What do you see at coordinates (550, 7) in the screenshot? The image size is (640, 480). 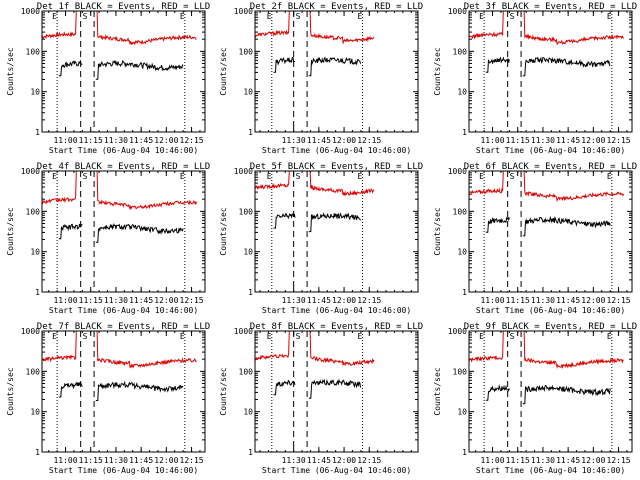 I see `chart-title: Det 3f BLACK = Events, RED = LLD` at bounding box center [550, 7].